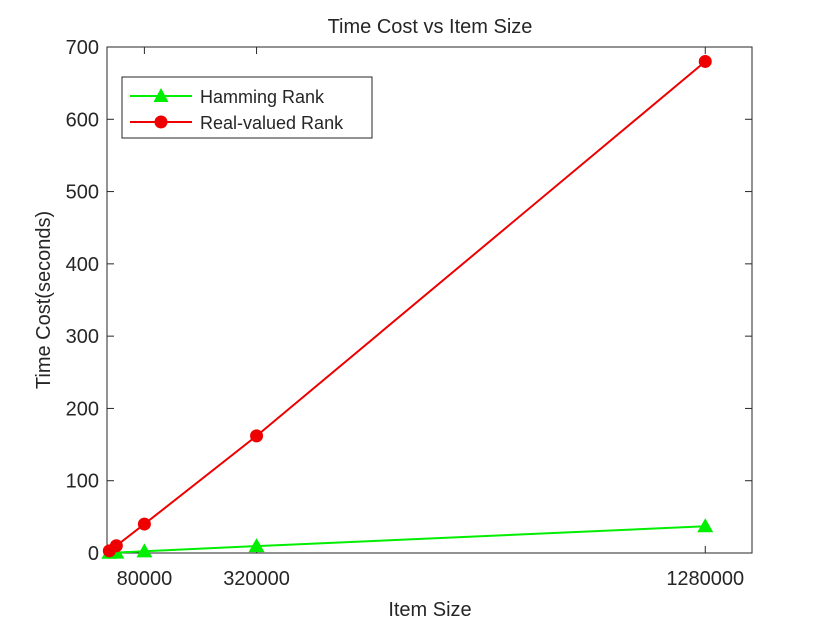 The image size is (830, 623). I want to click on chart-title: Time Cost vs Item Size, so click(430, 27).